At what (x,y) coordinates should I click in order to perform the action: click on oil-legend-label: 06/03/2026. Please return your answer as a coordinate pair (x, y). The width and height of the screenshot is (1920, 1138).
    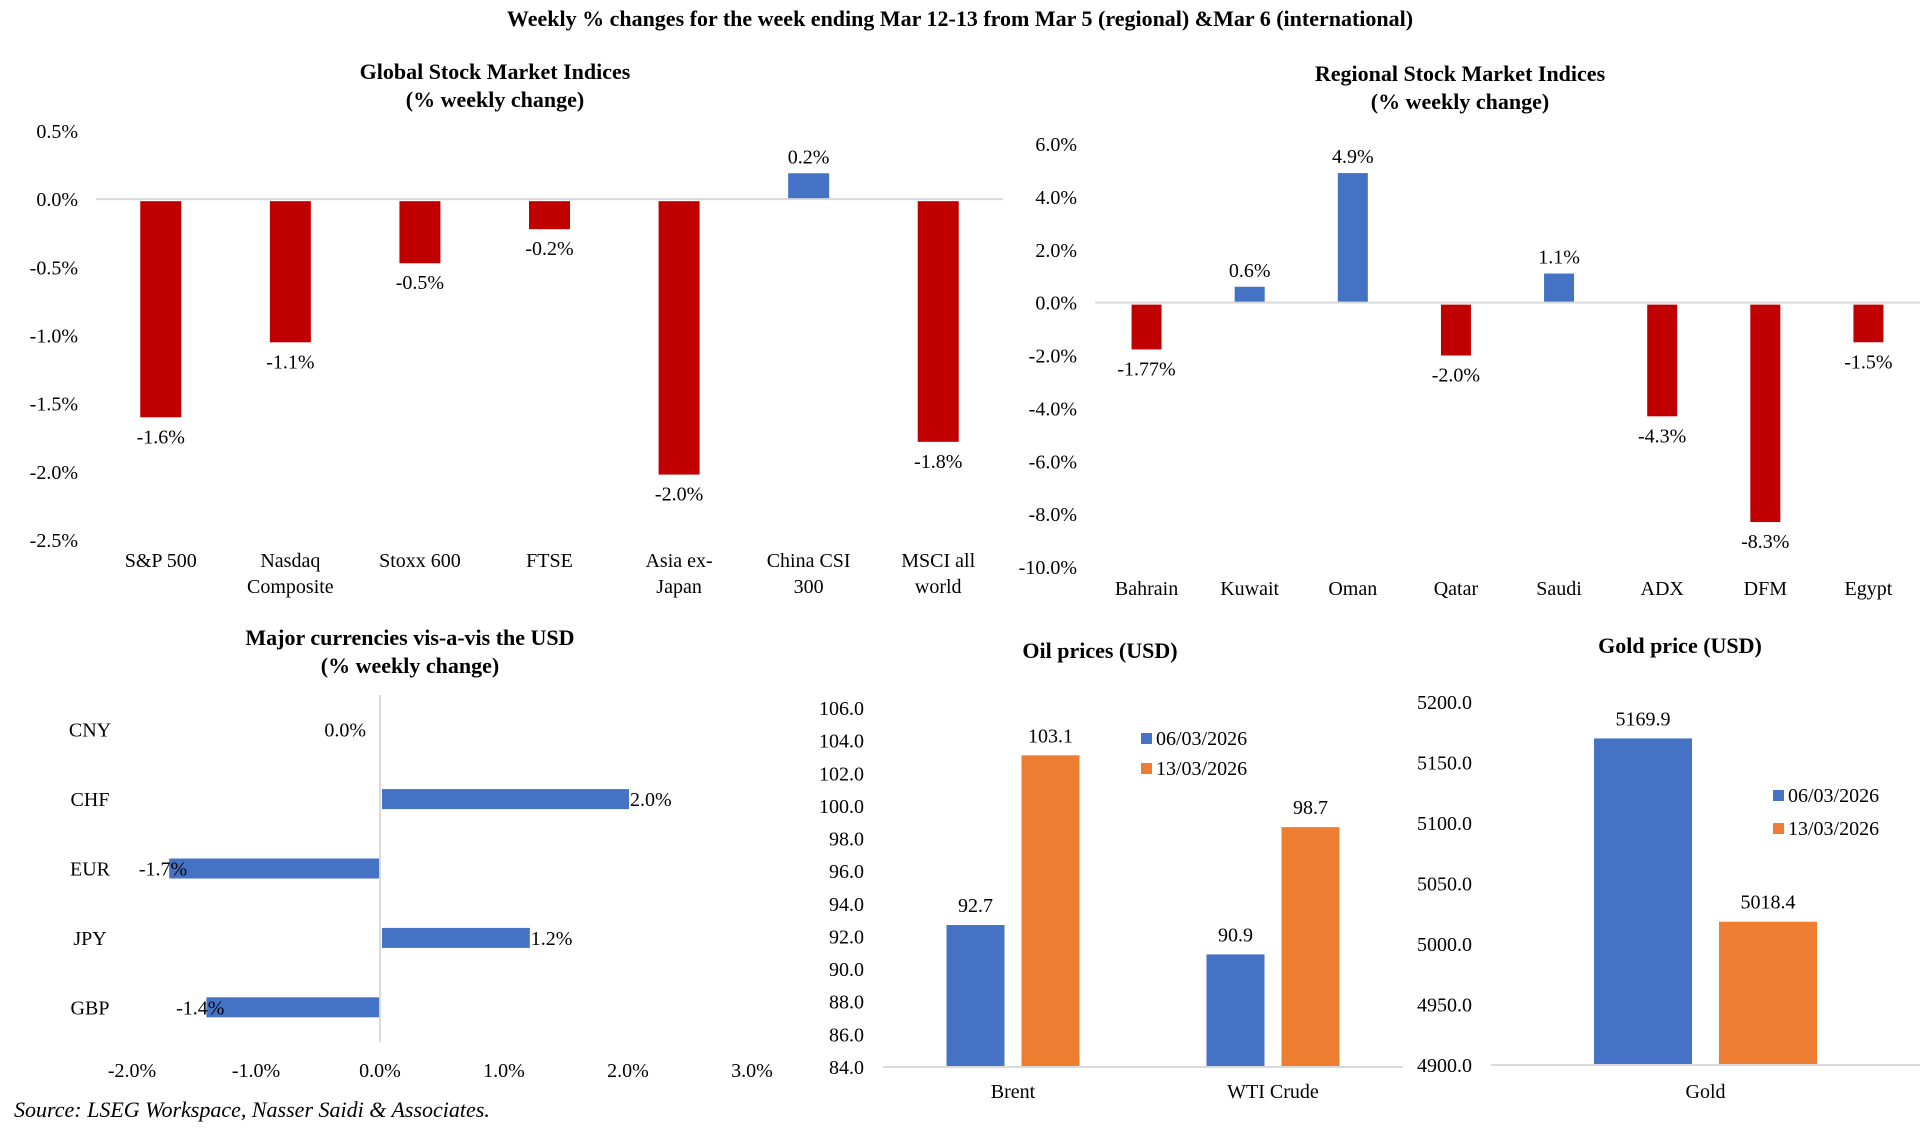
    Looking at the image, I should click on (1201, 739).